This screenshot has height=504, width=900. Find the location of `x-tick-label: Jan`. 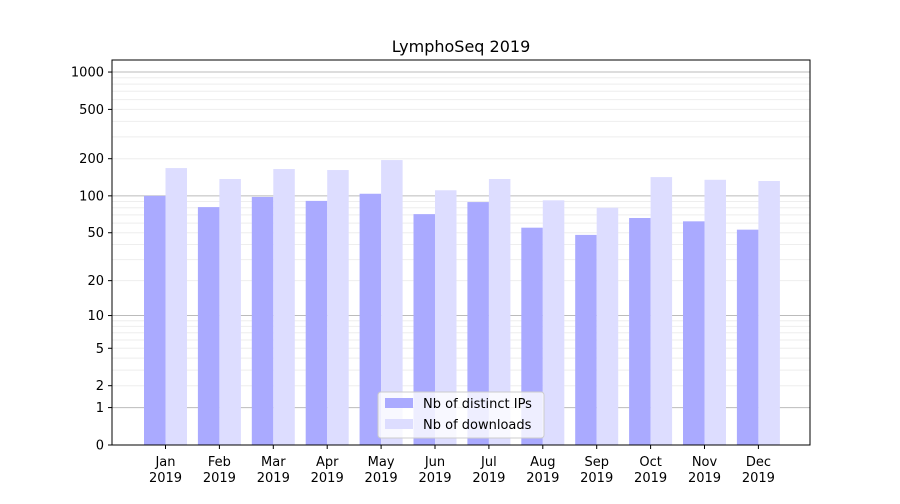

x-tick-label: Jan is located at coordinates (164, 462).